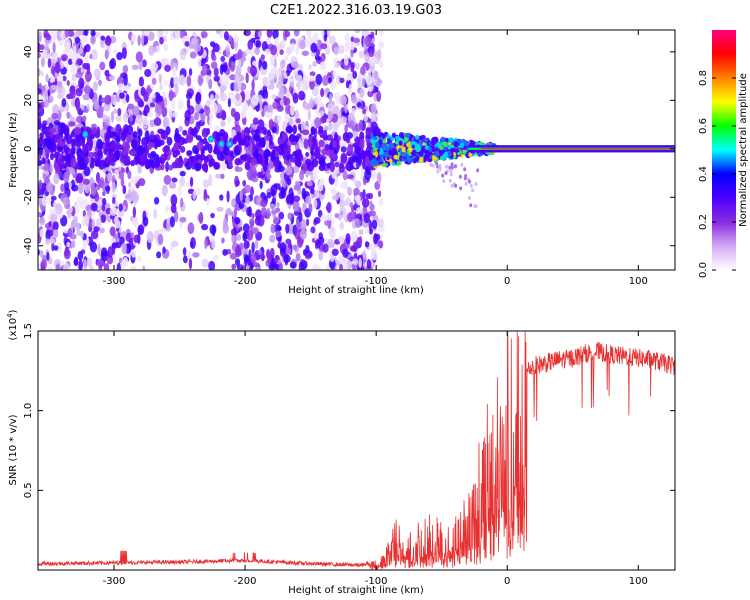 This screenshot has height=600, width=750. I want to click on y-tick-label: 0, so click(28, 149).